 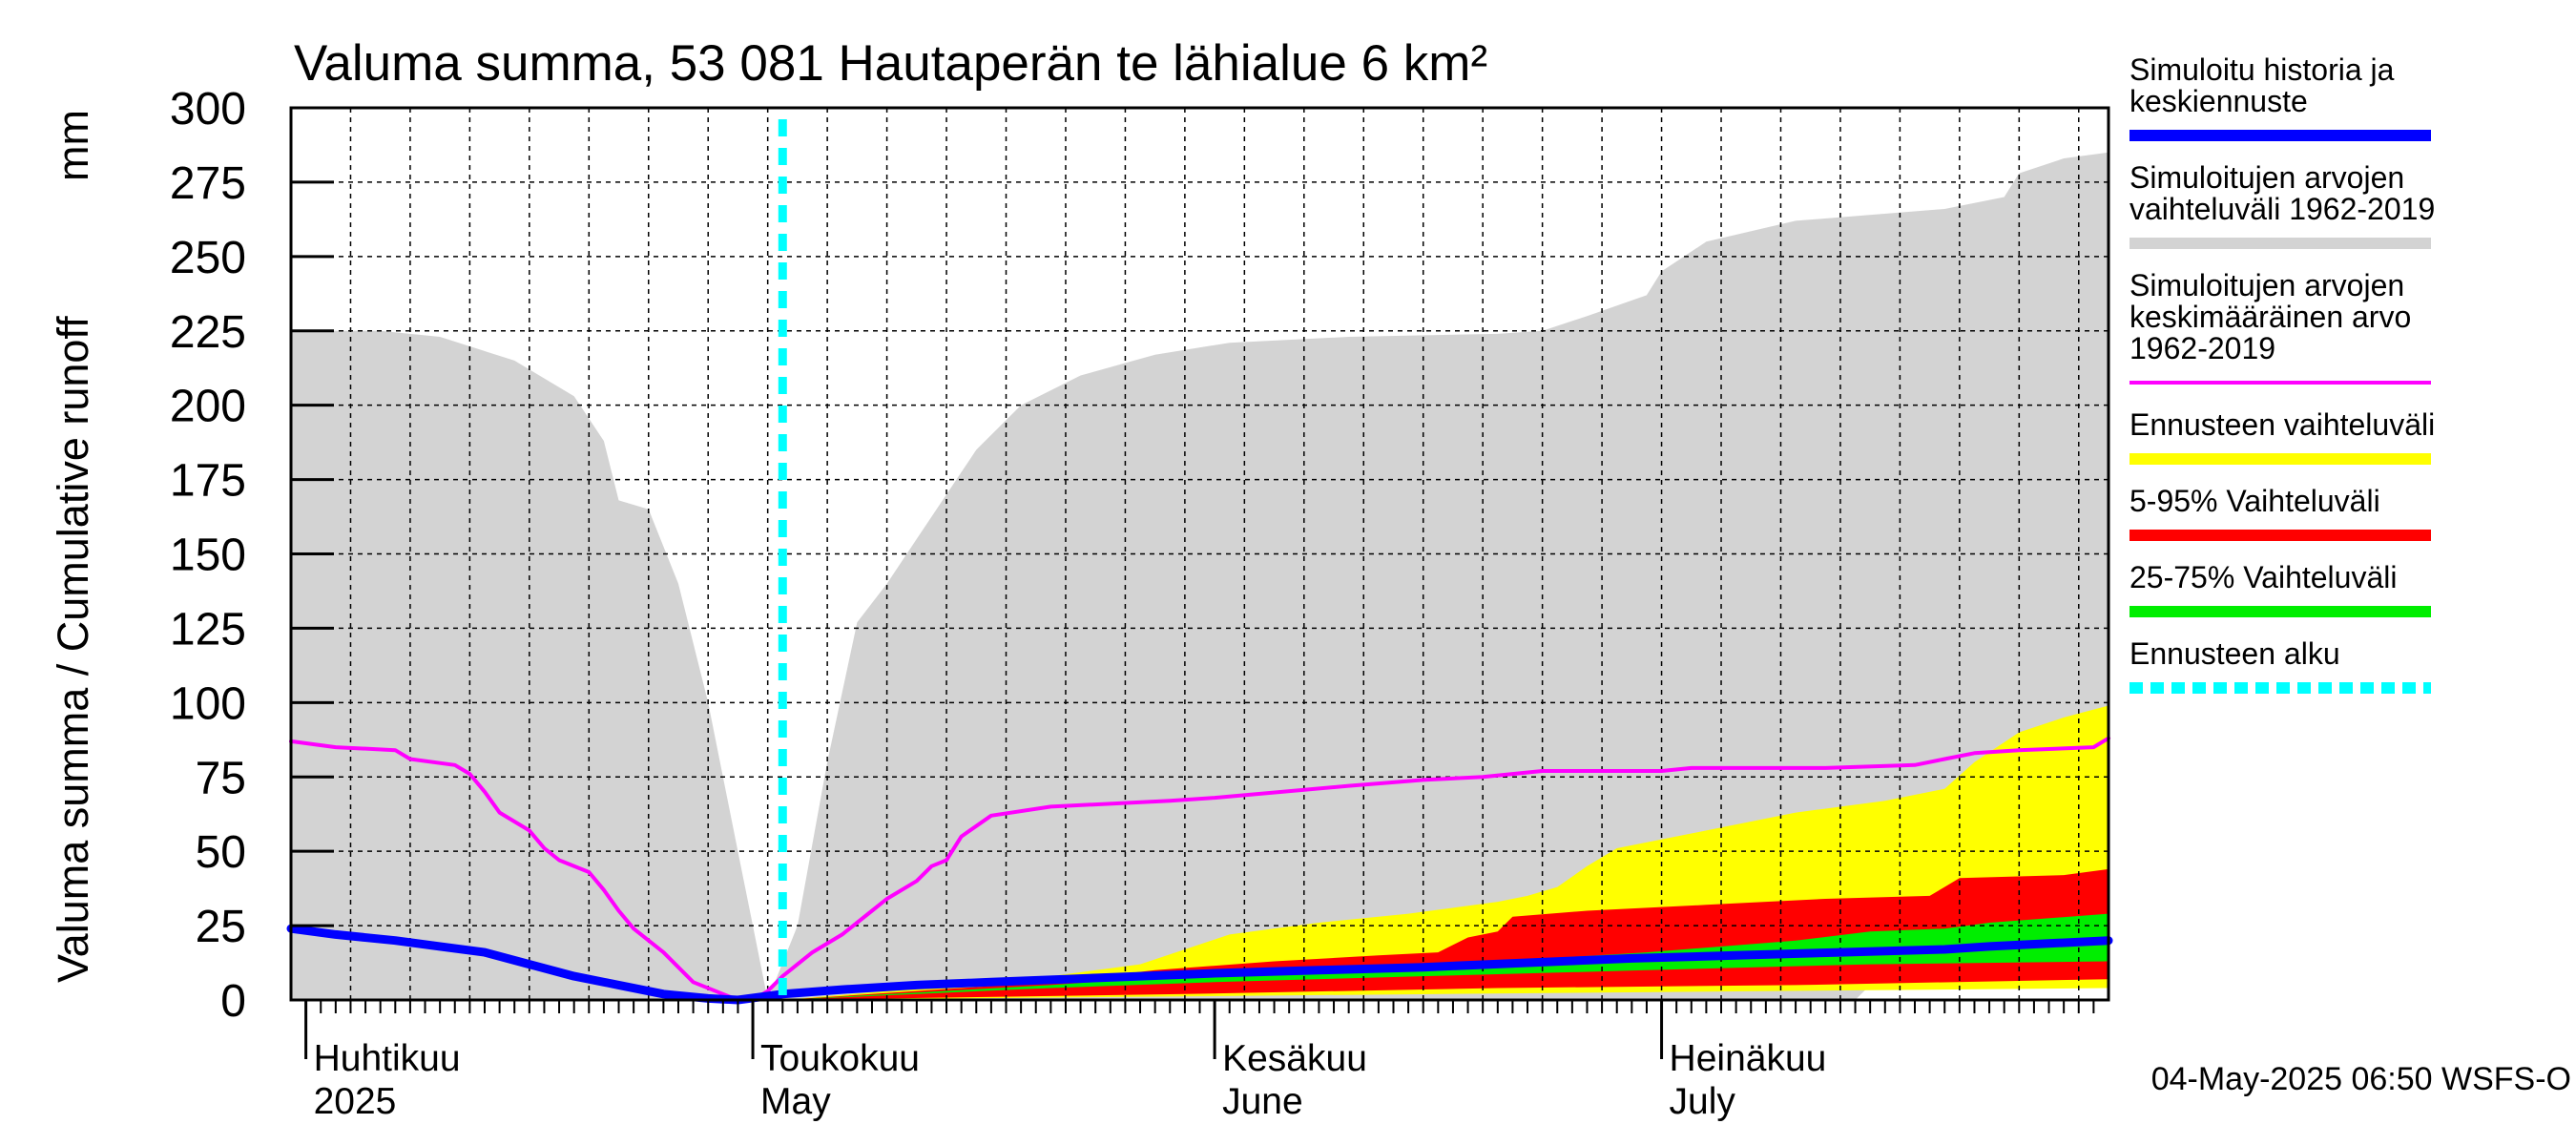 I want to click on legend-label: keskimääräinen arvo, so click(x=2270, y=317).